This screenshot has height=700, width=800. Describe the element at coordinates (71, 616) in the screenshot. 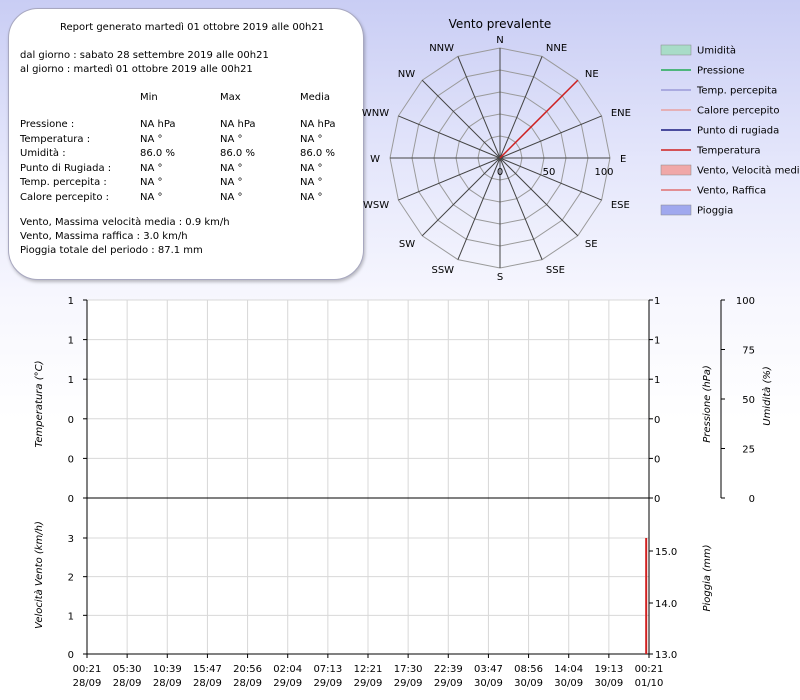

I see `wind-tick-label: 1` at that location.